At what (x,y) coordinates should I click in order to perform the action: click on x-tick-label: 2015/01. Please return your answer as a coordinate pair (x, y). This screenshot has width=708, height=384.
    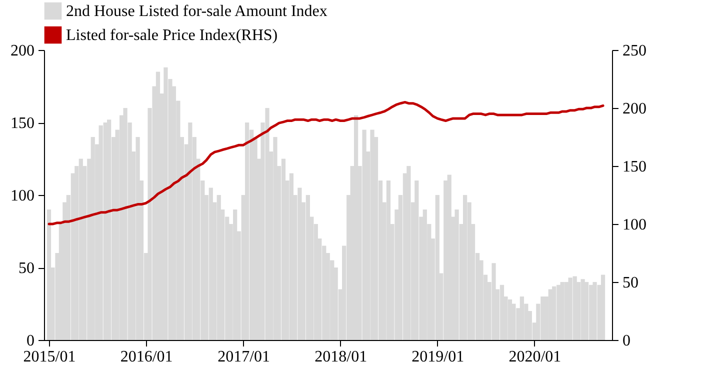
    Looking at the image, I should click on (49, 357).